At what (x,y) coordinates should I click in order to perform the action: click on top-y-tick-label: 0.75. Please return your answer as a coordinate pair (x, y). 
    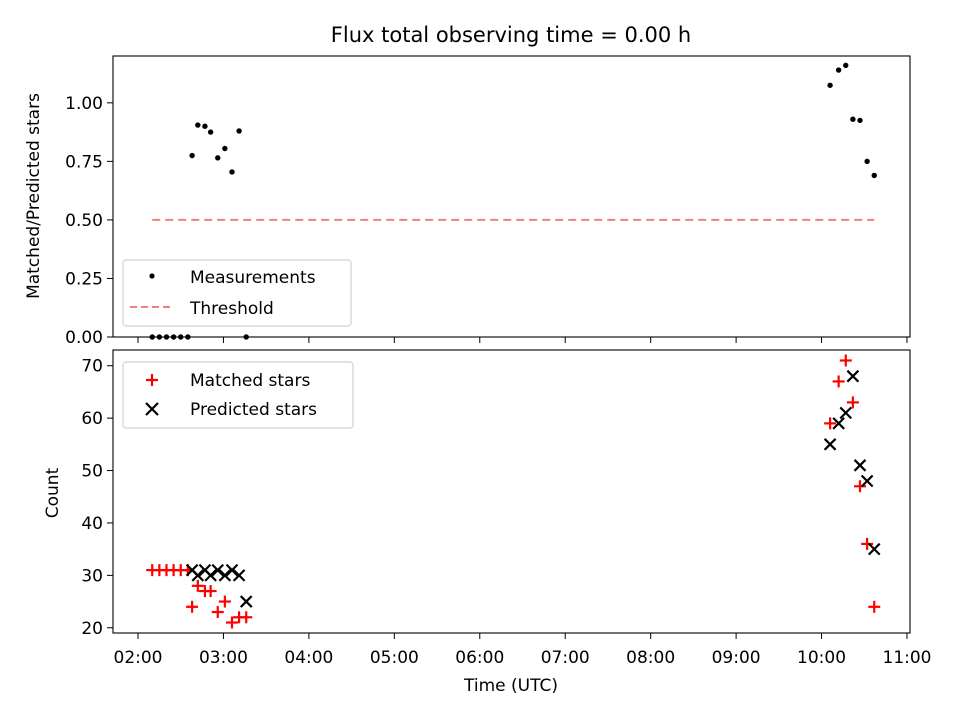
    Looking at the image, I should click on (84, 162).